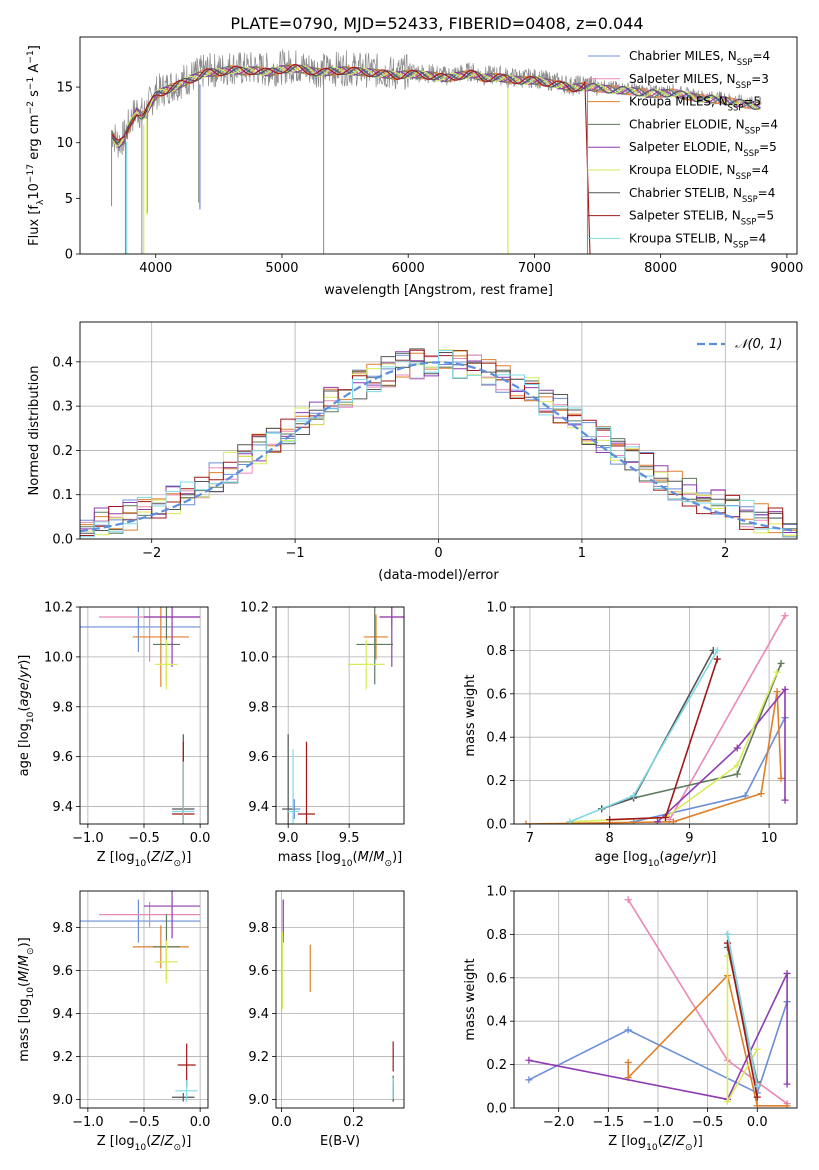  Describe the element at coordinates (703, 126) in the screenshot. I see `legend-label-ChabrierELODIE: Chabrier ELODIE, NSSP=4` at that location.